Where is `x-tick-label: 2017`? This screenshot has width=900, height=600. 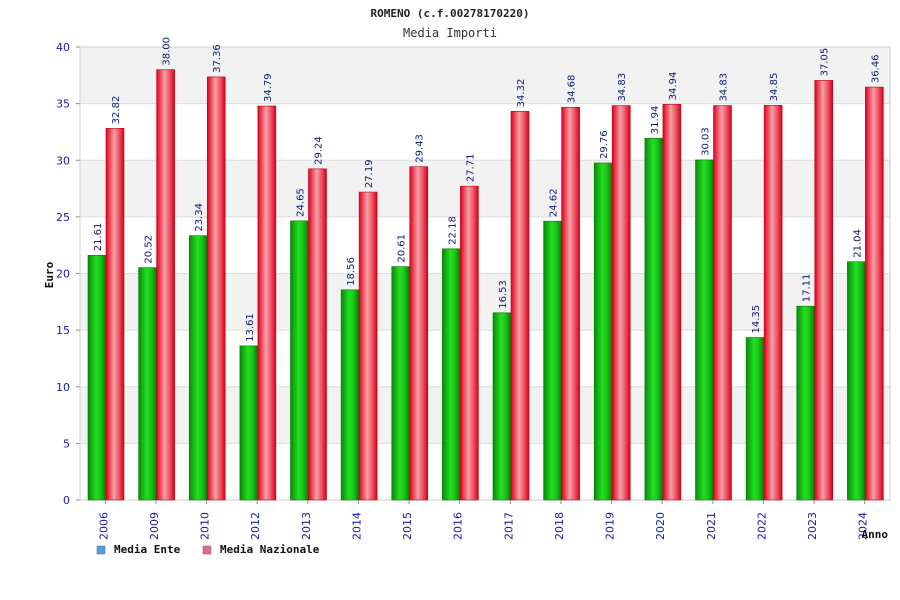
x-tick-label: 2017 is located at coordinates (508, 526).